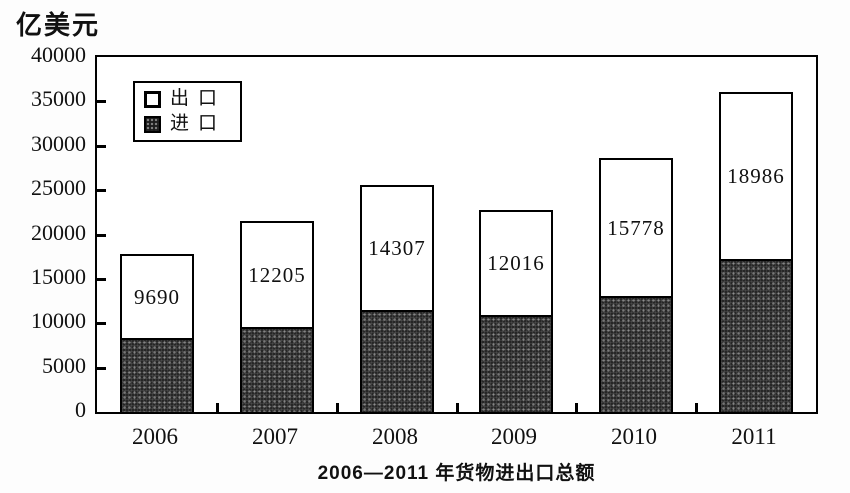  I want to click on legend-export-label: 出口, so click(198, 98).